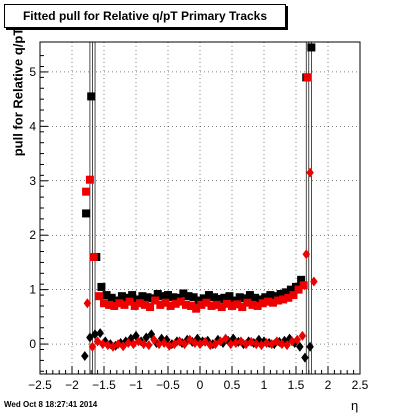  I want to click on x-tick-label: 0, so click(200, 385).